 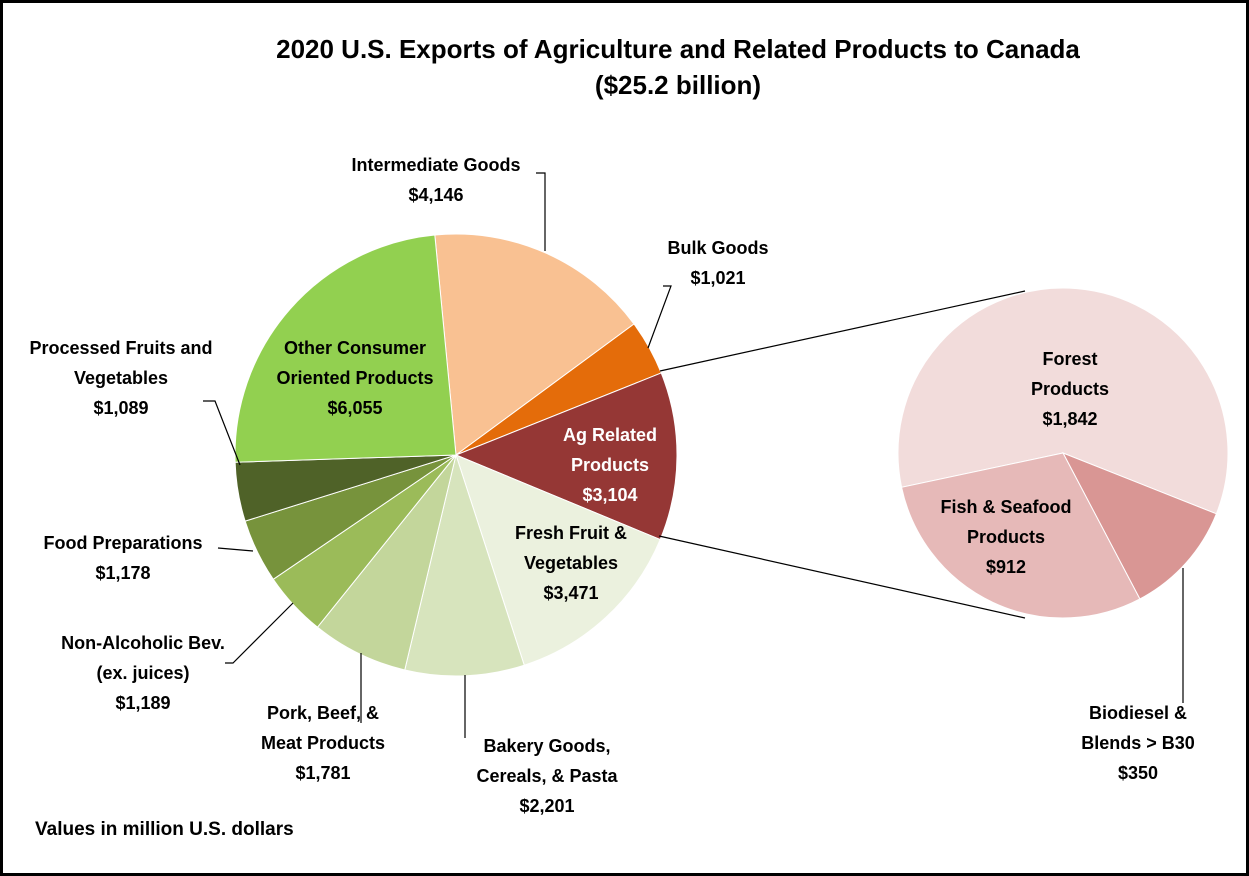 What do you see at coordinates (143, 658) in the screenshot?
I see `category-label: Non-Alcoholic Bev. (ex. juices)` at bounding box center [143, 658].